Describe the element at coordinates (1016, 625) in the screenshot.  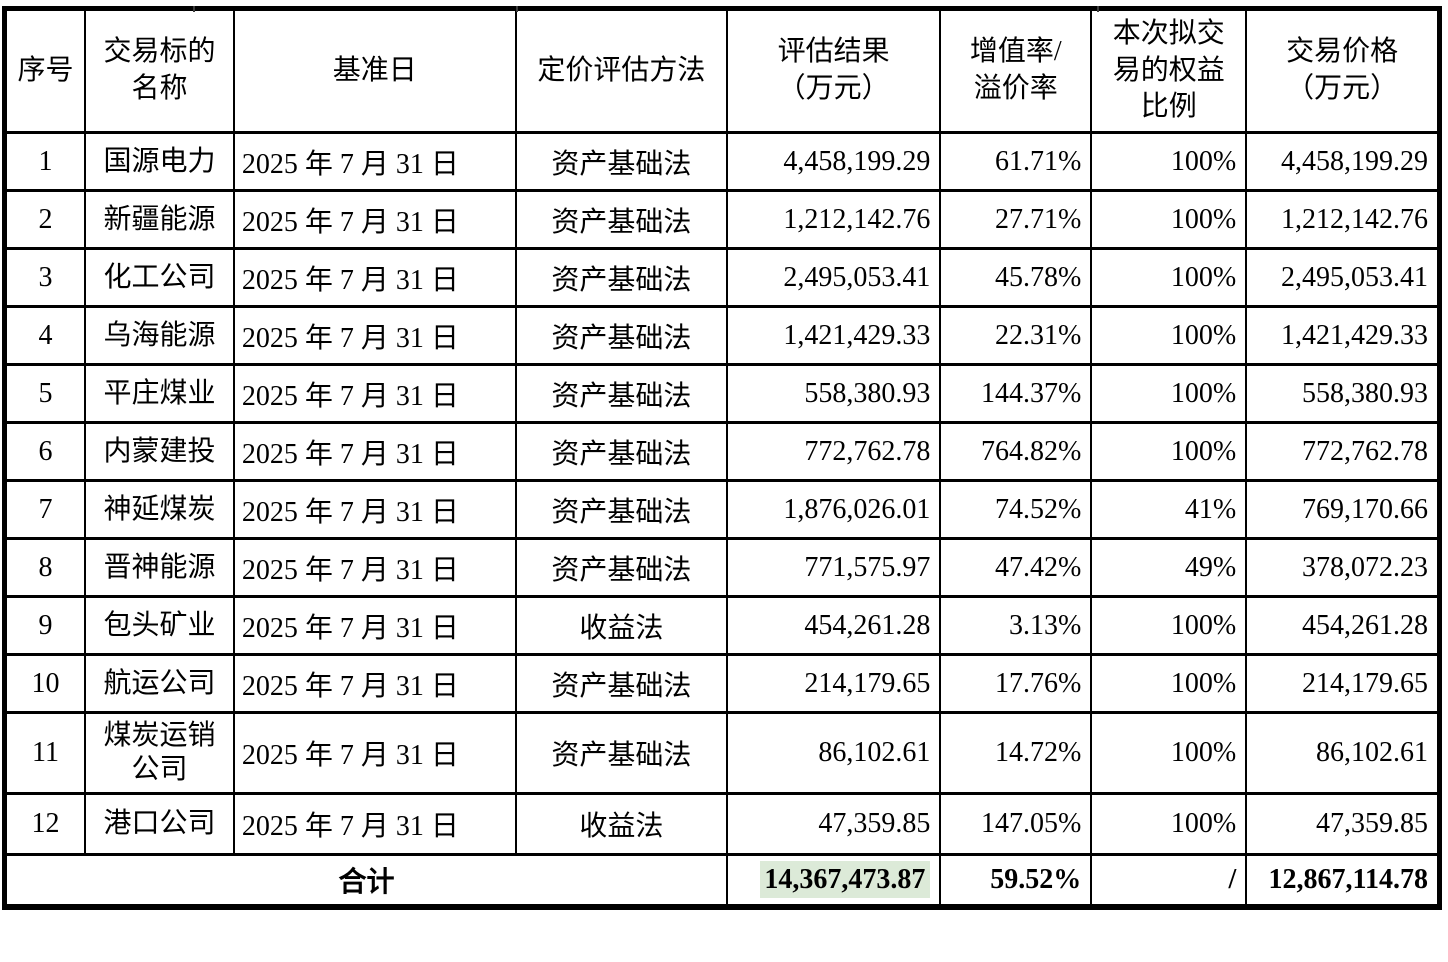
I see `cell-appreciation-rate: 3.13%` at that location.